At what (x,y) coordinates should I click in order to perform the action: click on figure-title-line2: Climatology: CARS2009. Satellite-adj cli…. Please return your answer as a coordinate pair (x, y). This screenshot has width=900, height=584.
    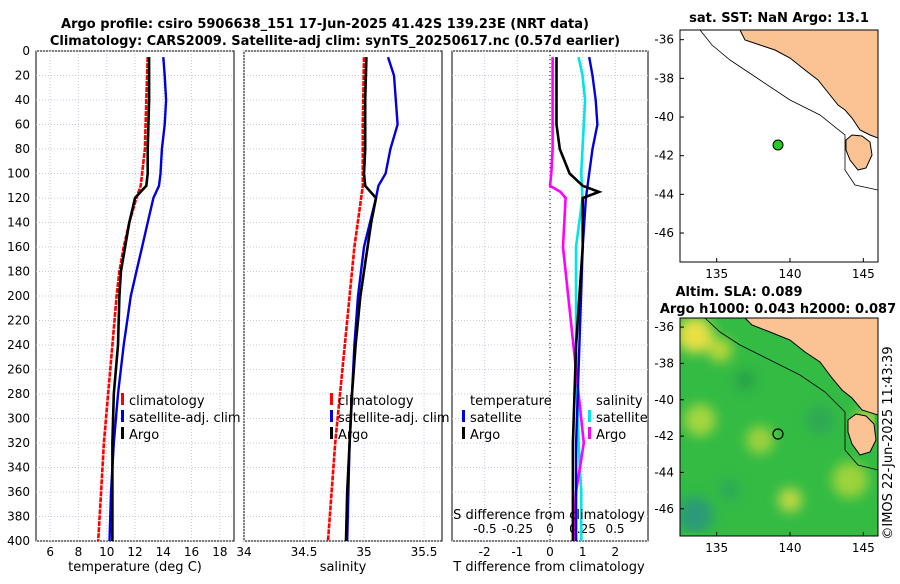
    Looking at the image, I should click on (335, 41).